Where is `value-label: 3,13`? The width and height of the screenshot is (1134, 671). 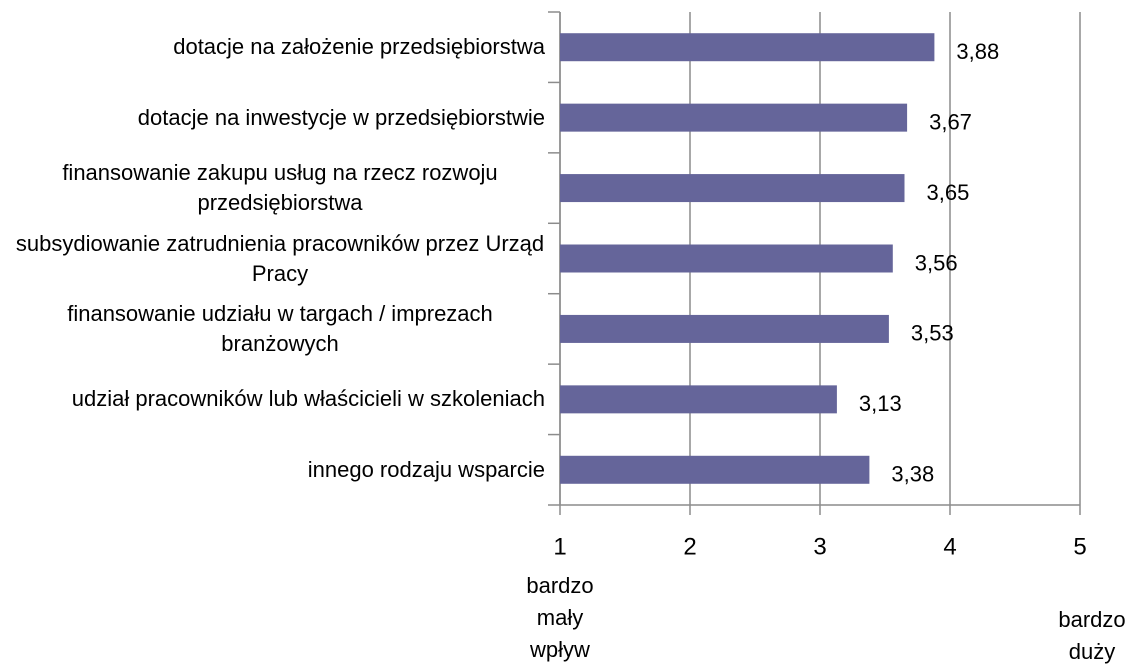 value-label: 3,13 is located at coordinates (880, 403).